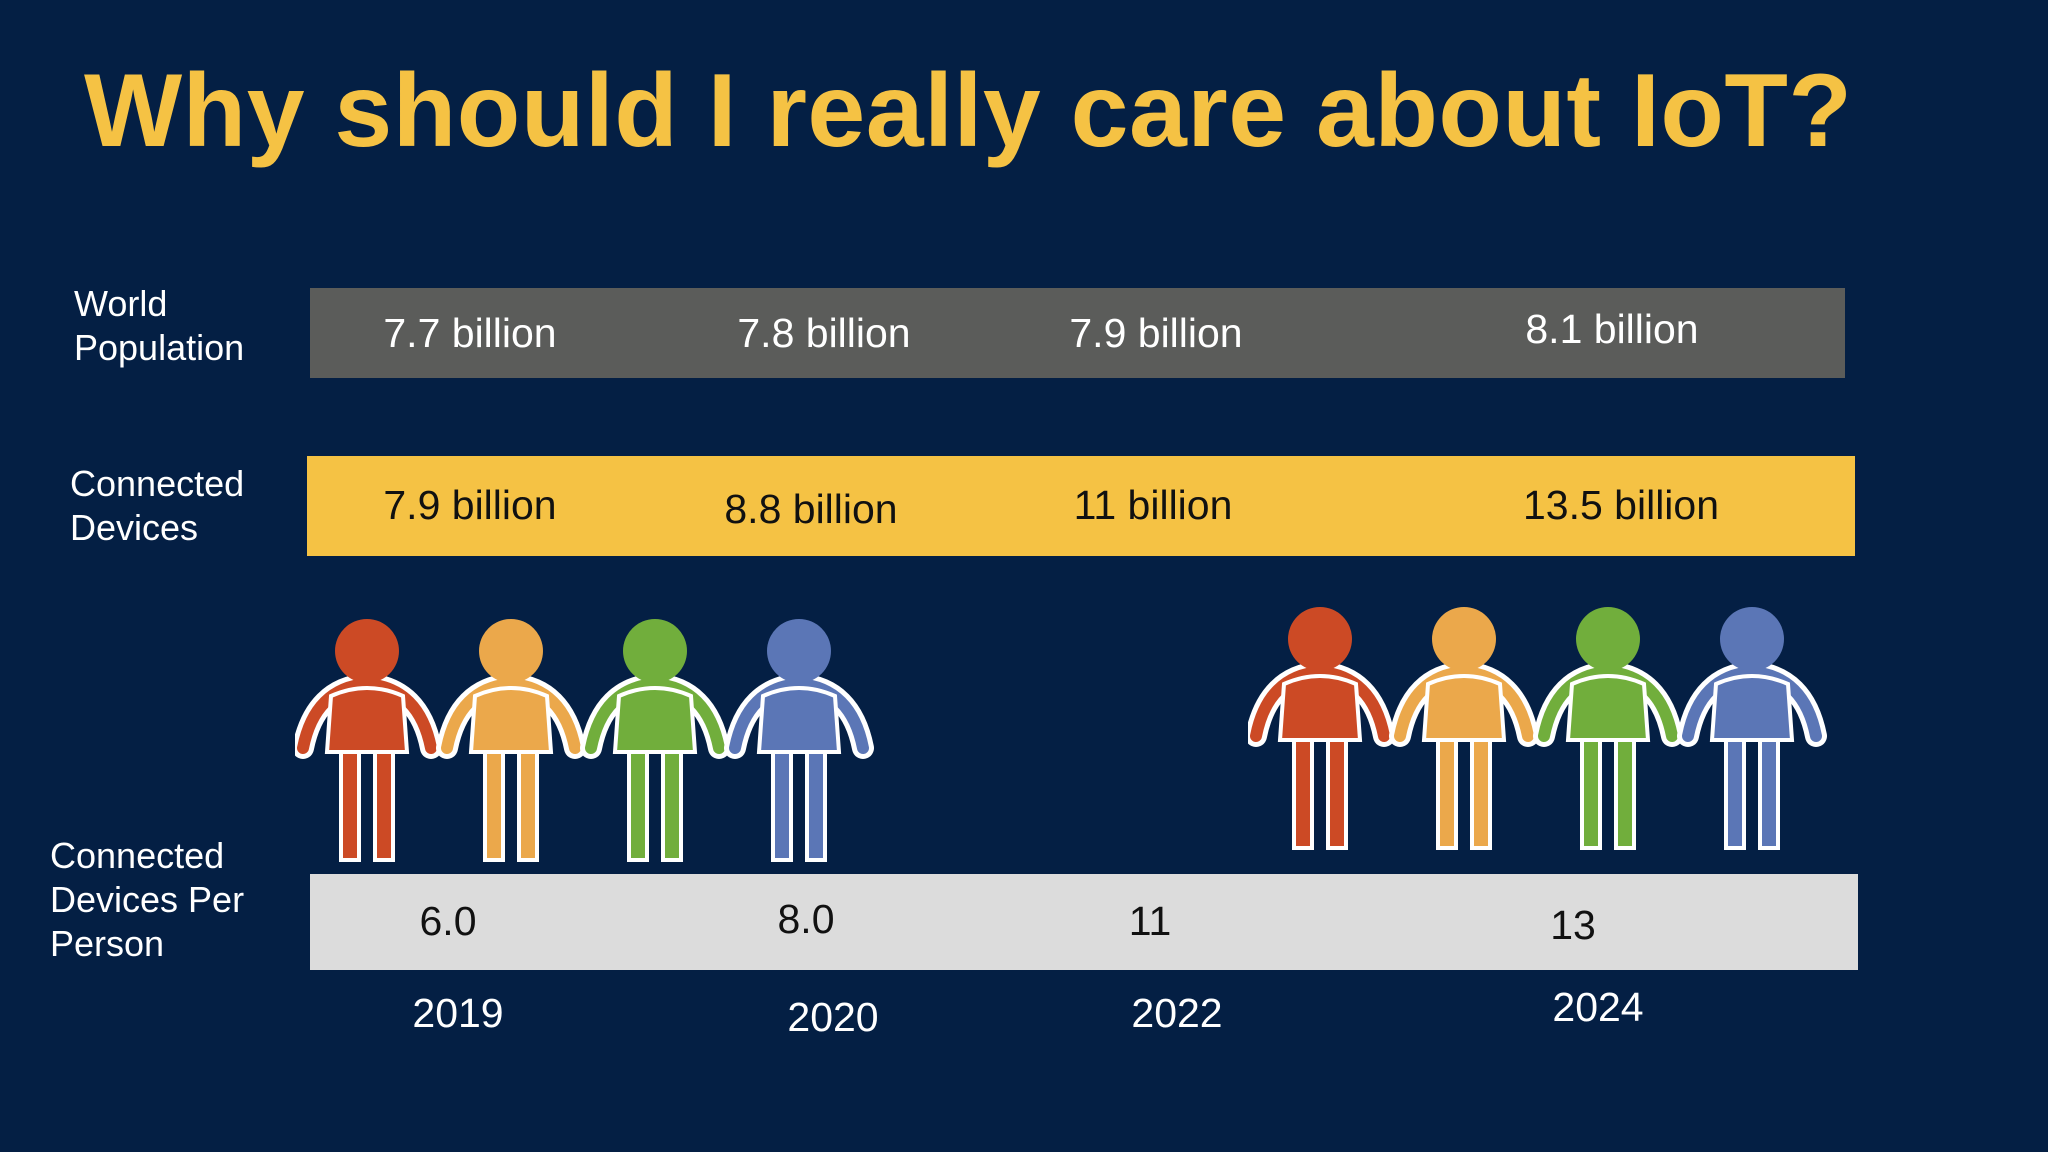 The height and width of the screenshot is (1152, 2048). Describe the element at coordinates (1598, 1007) in the screenshot. I see `year-2024: 2024` at that location.